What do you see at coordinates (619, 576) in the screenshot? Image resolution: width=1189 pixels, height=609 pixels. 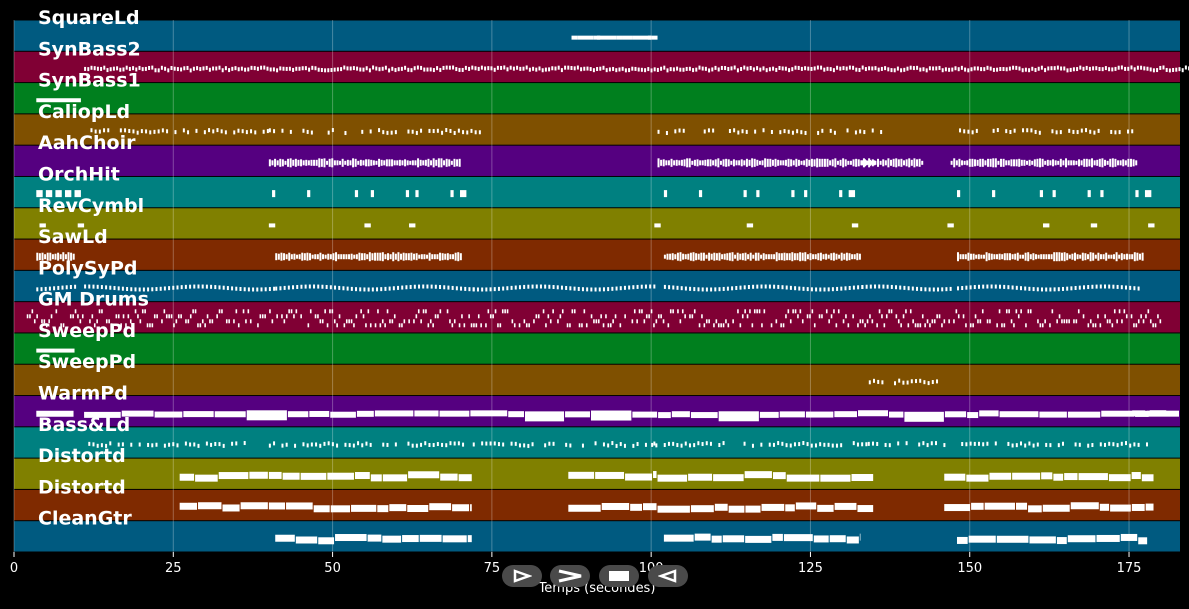 I see `stop-button` at bounding box center [619, 576].